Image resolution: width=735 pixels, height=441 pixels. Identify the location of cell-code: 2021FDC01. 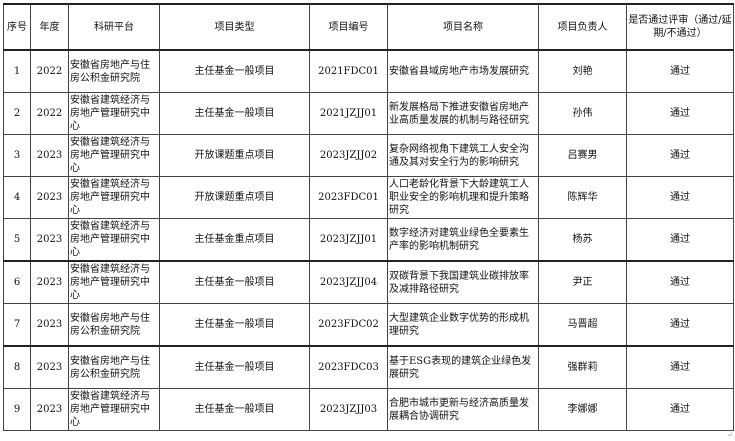
(348, 71).